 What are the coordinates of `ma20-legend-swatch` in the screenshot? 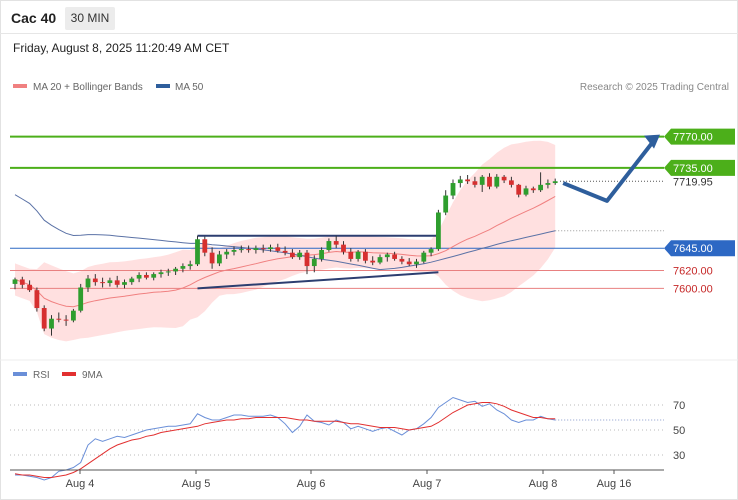 It's located at (20, 86).